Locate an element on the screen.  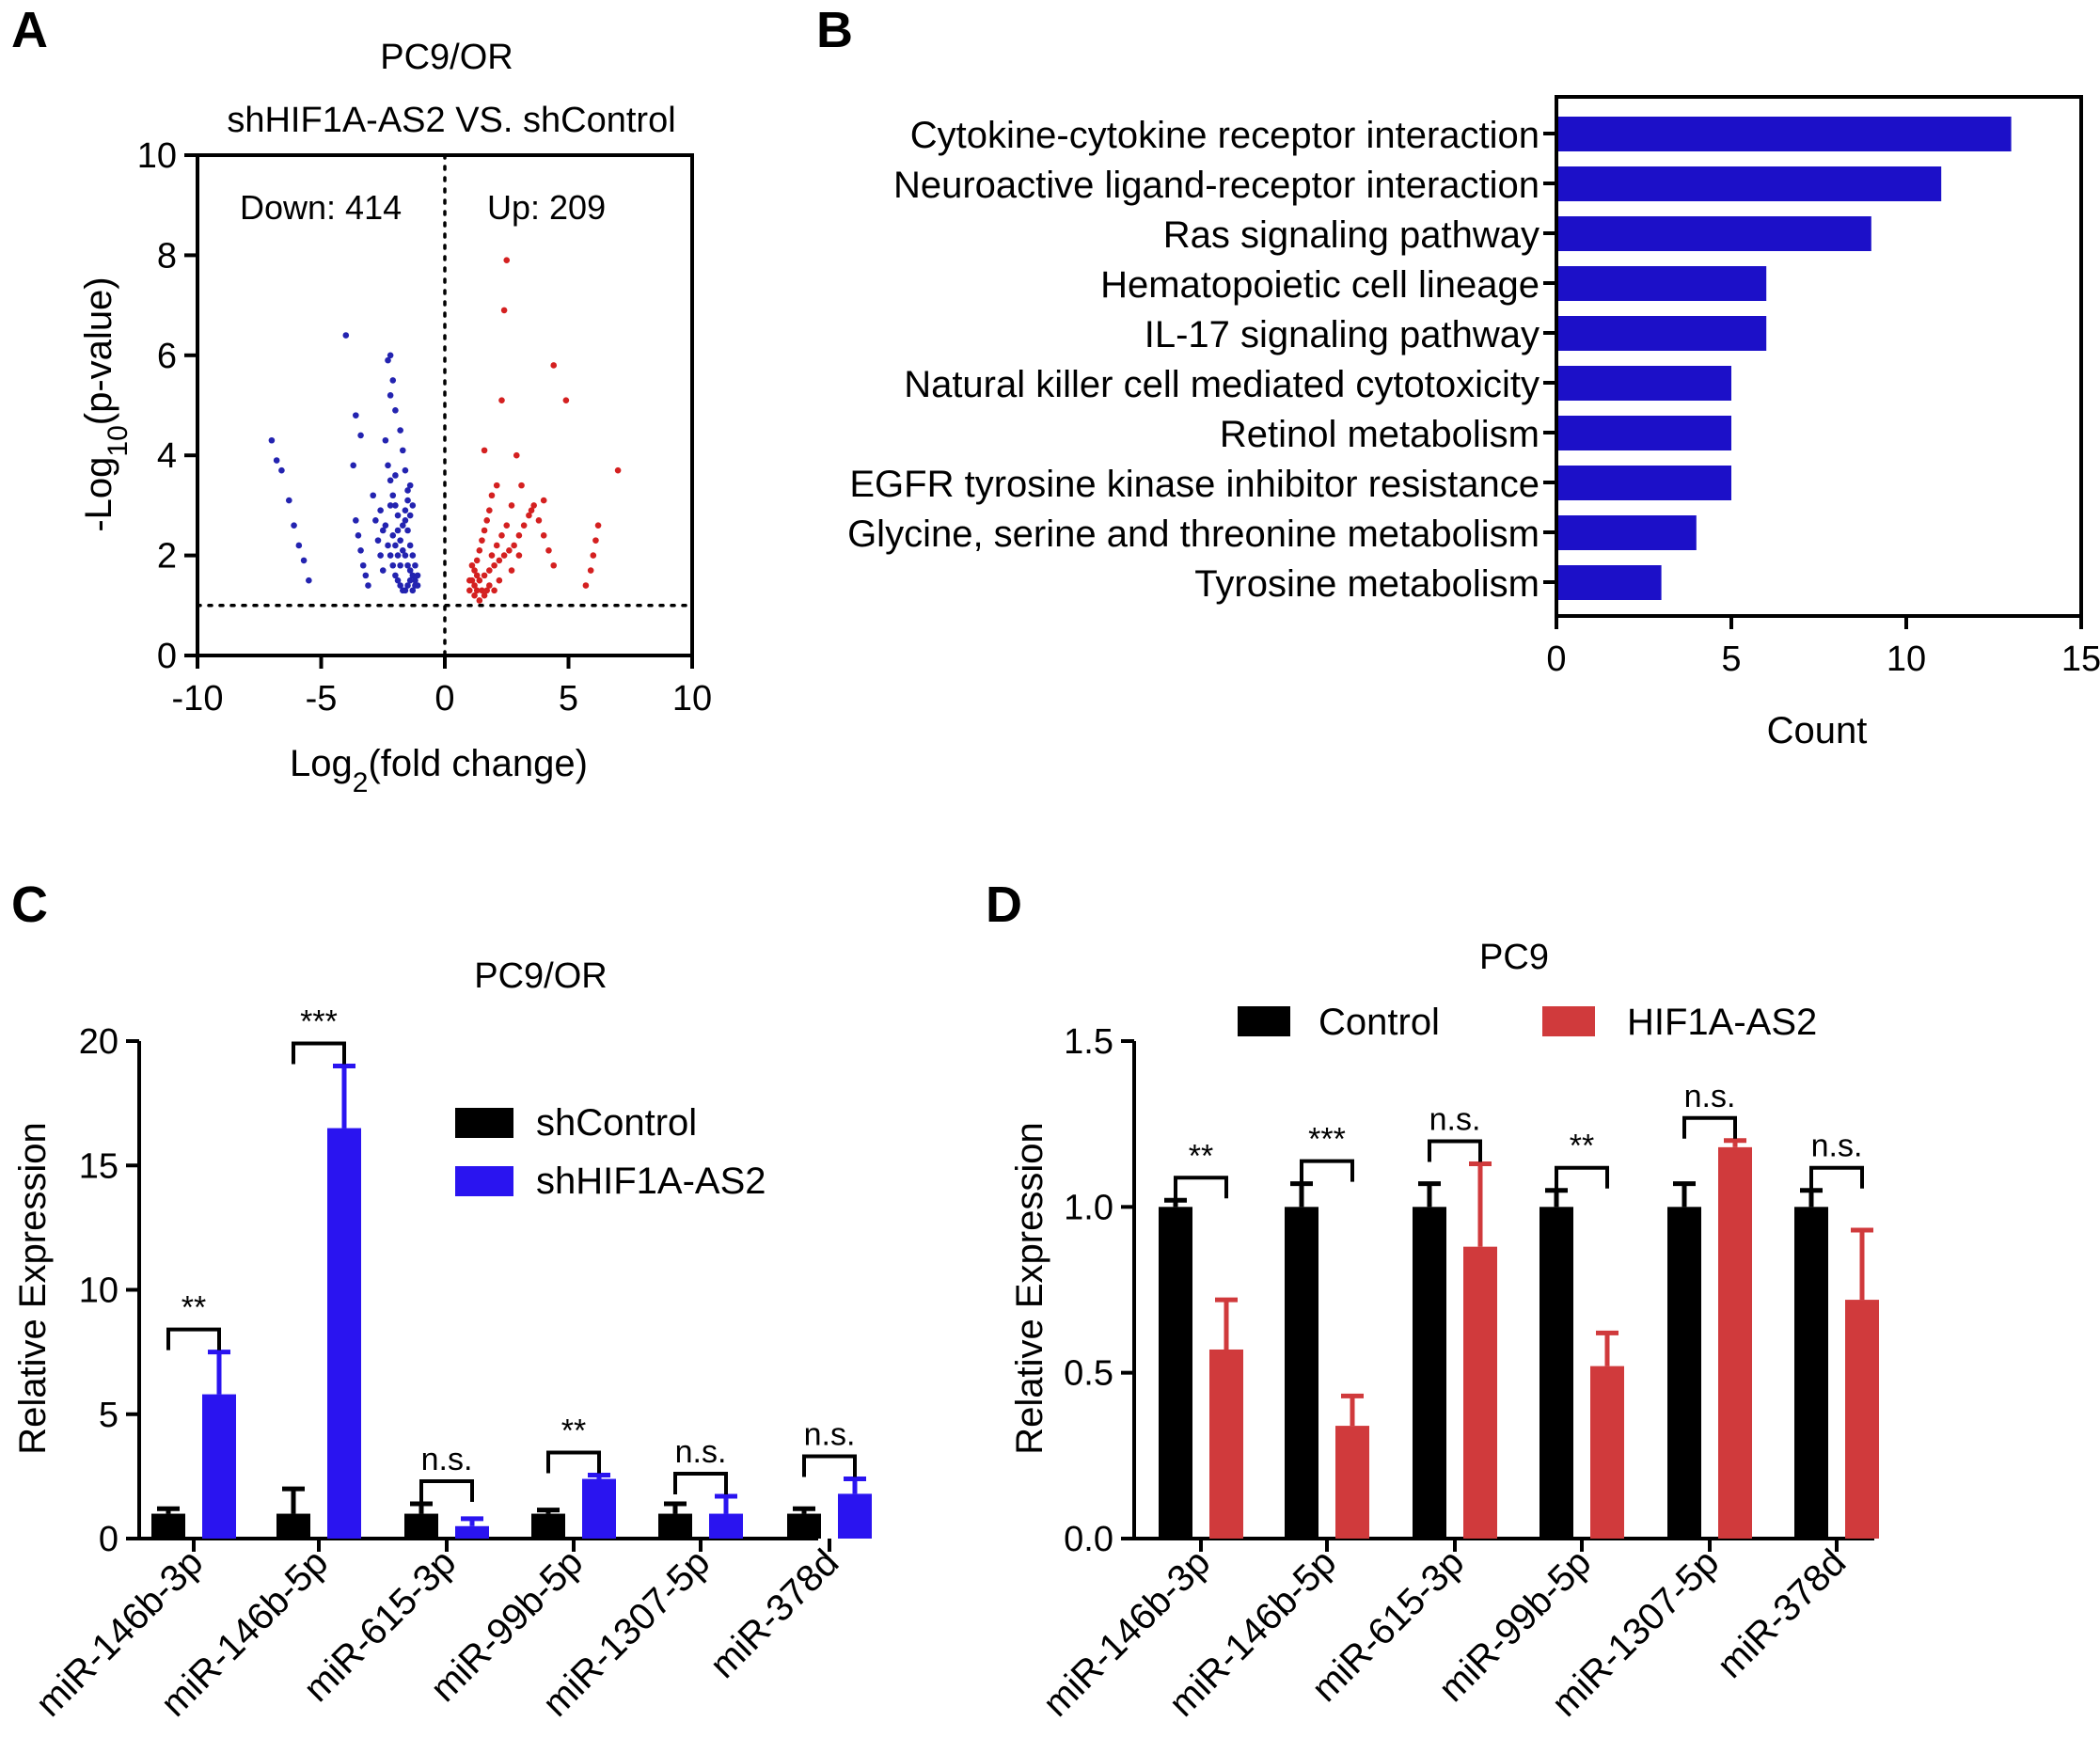
volcano-x-tick-label: -5 is located at coordinates (322, 699).